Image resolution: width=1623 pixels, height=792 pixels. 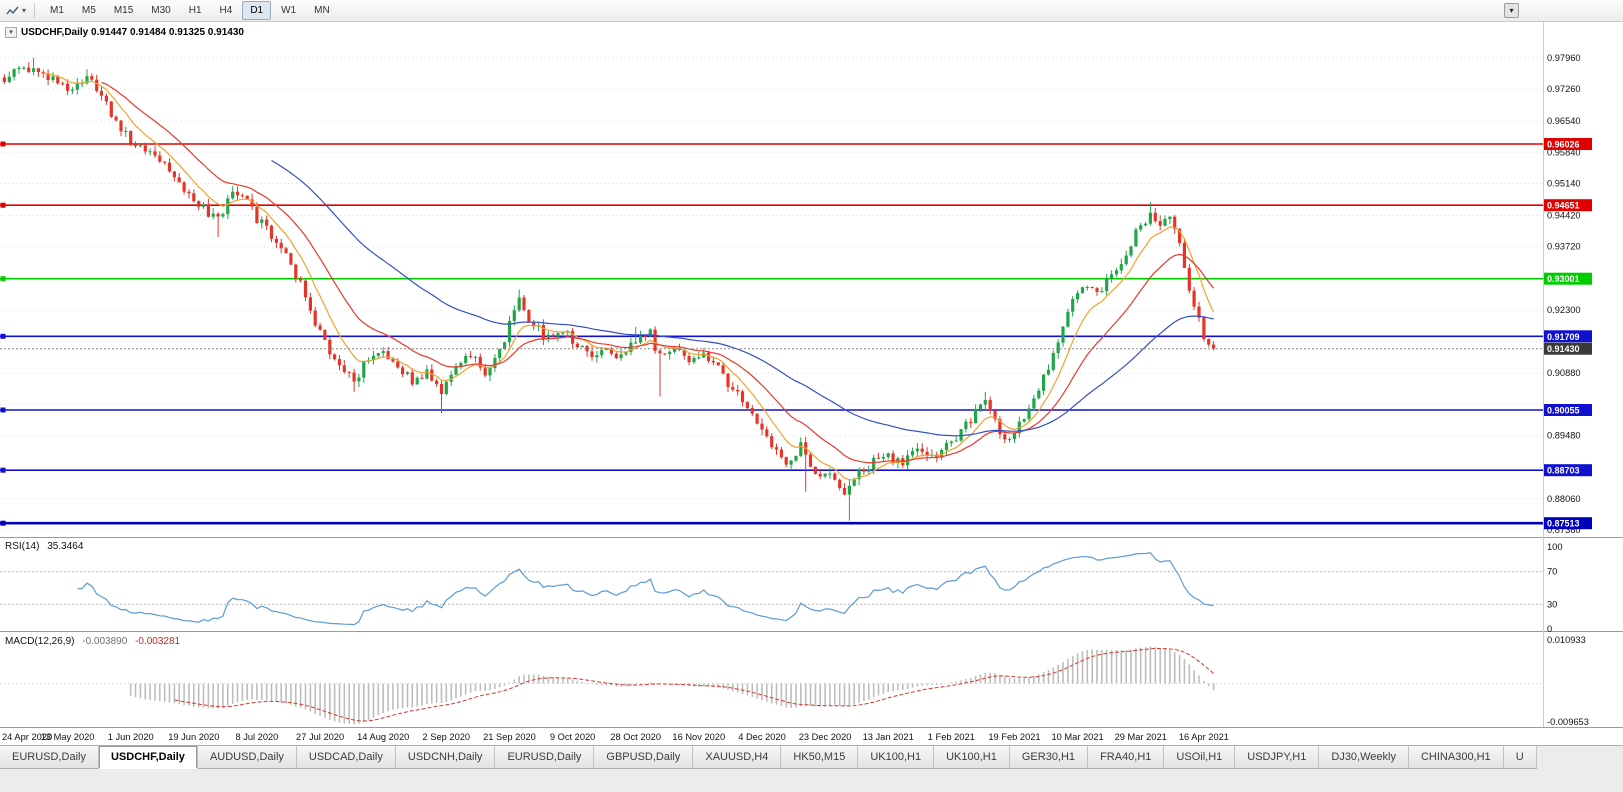 I want to click on svg-text: 0.95840, so click(x=1564, y=152).